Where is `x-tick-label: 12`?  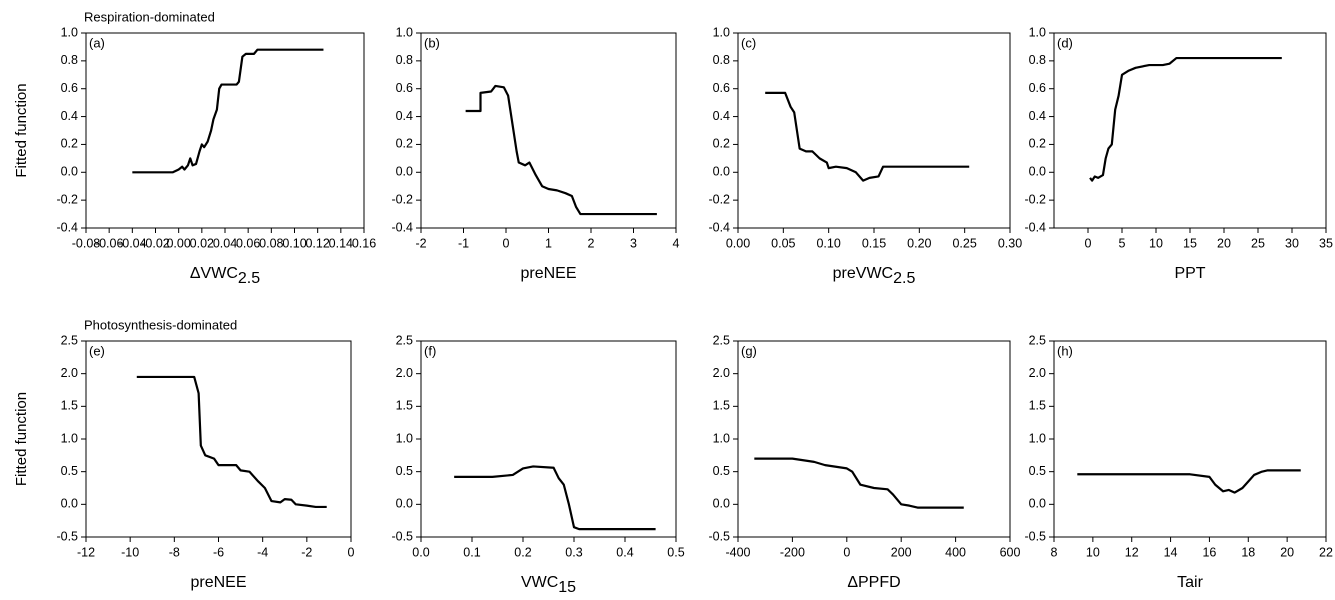
x-tick-label: 12 is located at coordinates (1132, 552).